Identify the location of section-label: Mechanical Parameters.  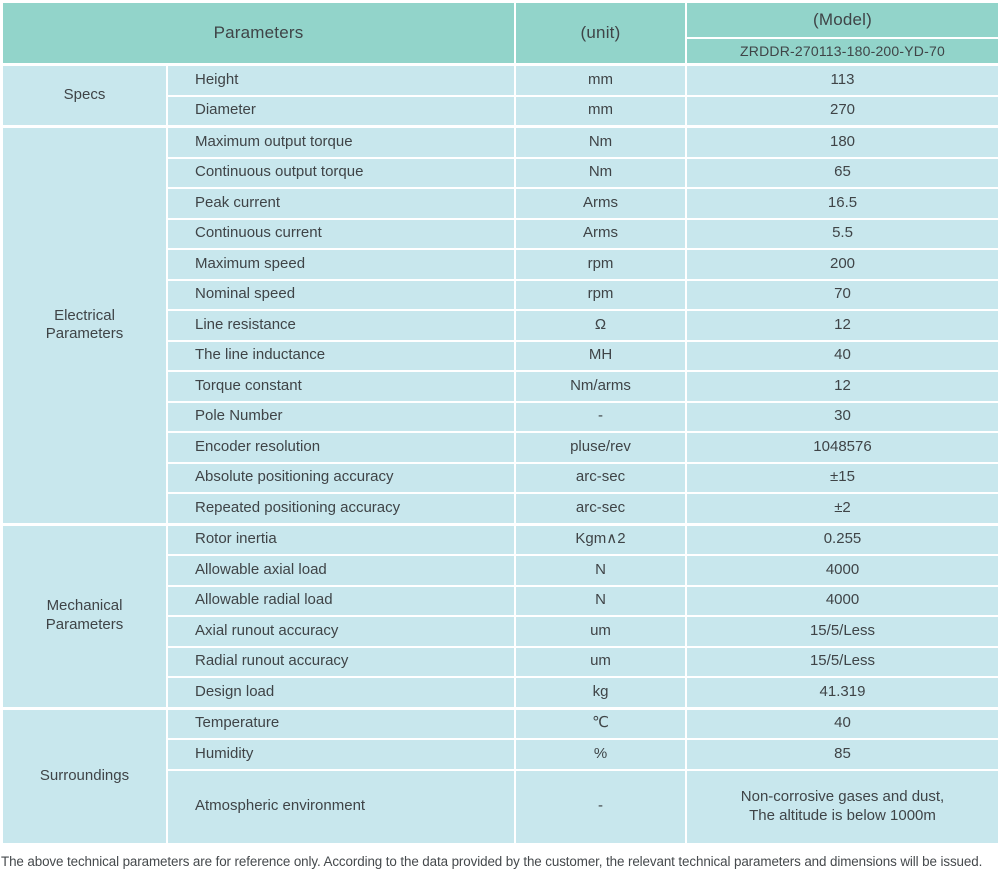
(84, 615).